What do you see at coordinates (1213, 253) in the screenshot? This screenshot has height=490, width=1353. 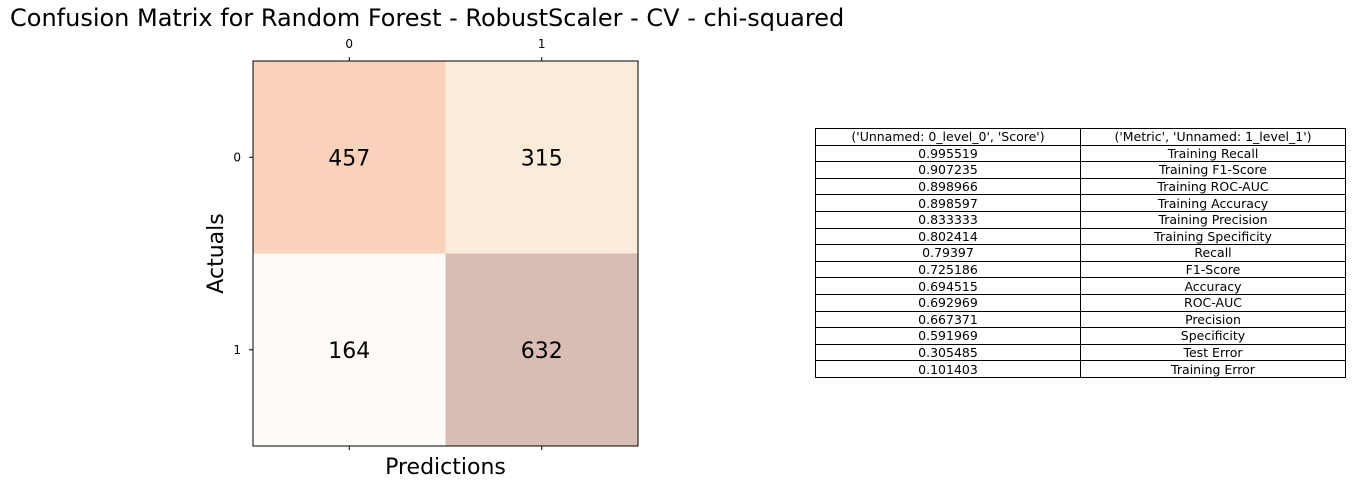 I see `metric-cell: Recall` at bounding box center [1213, 253].